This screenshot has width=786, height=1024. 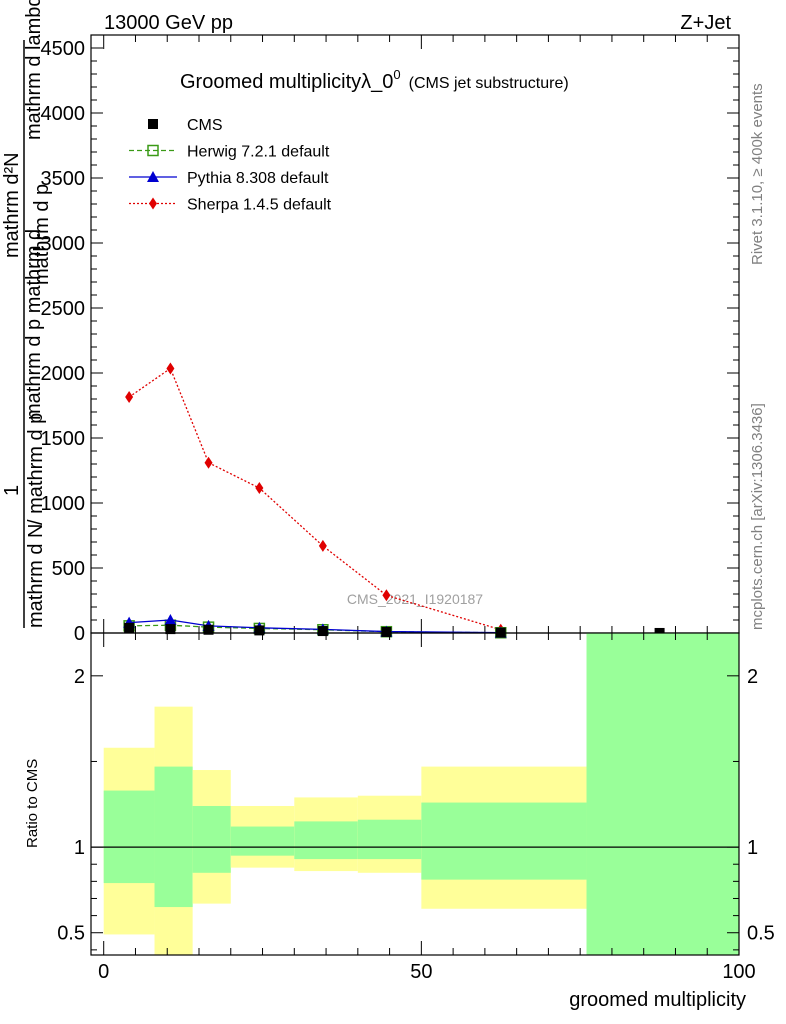 What do you see at coordinates (63, 114) in the screenshot?
I see `main-y-tick-label: 4000` at bounding box center [63, 114].